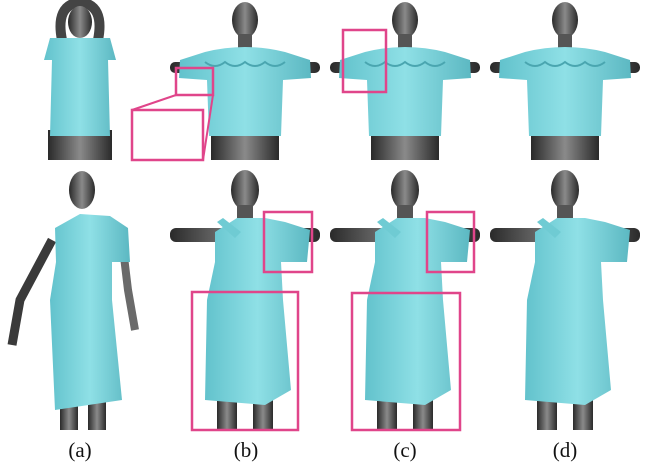 This screenshot has height=467, width=645. Describe the element at coordinates (565, 300) in the screenshot. I see `figure-d-bottom` at that location.